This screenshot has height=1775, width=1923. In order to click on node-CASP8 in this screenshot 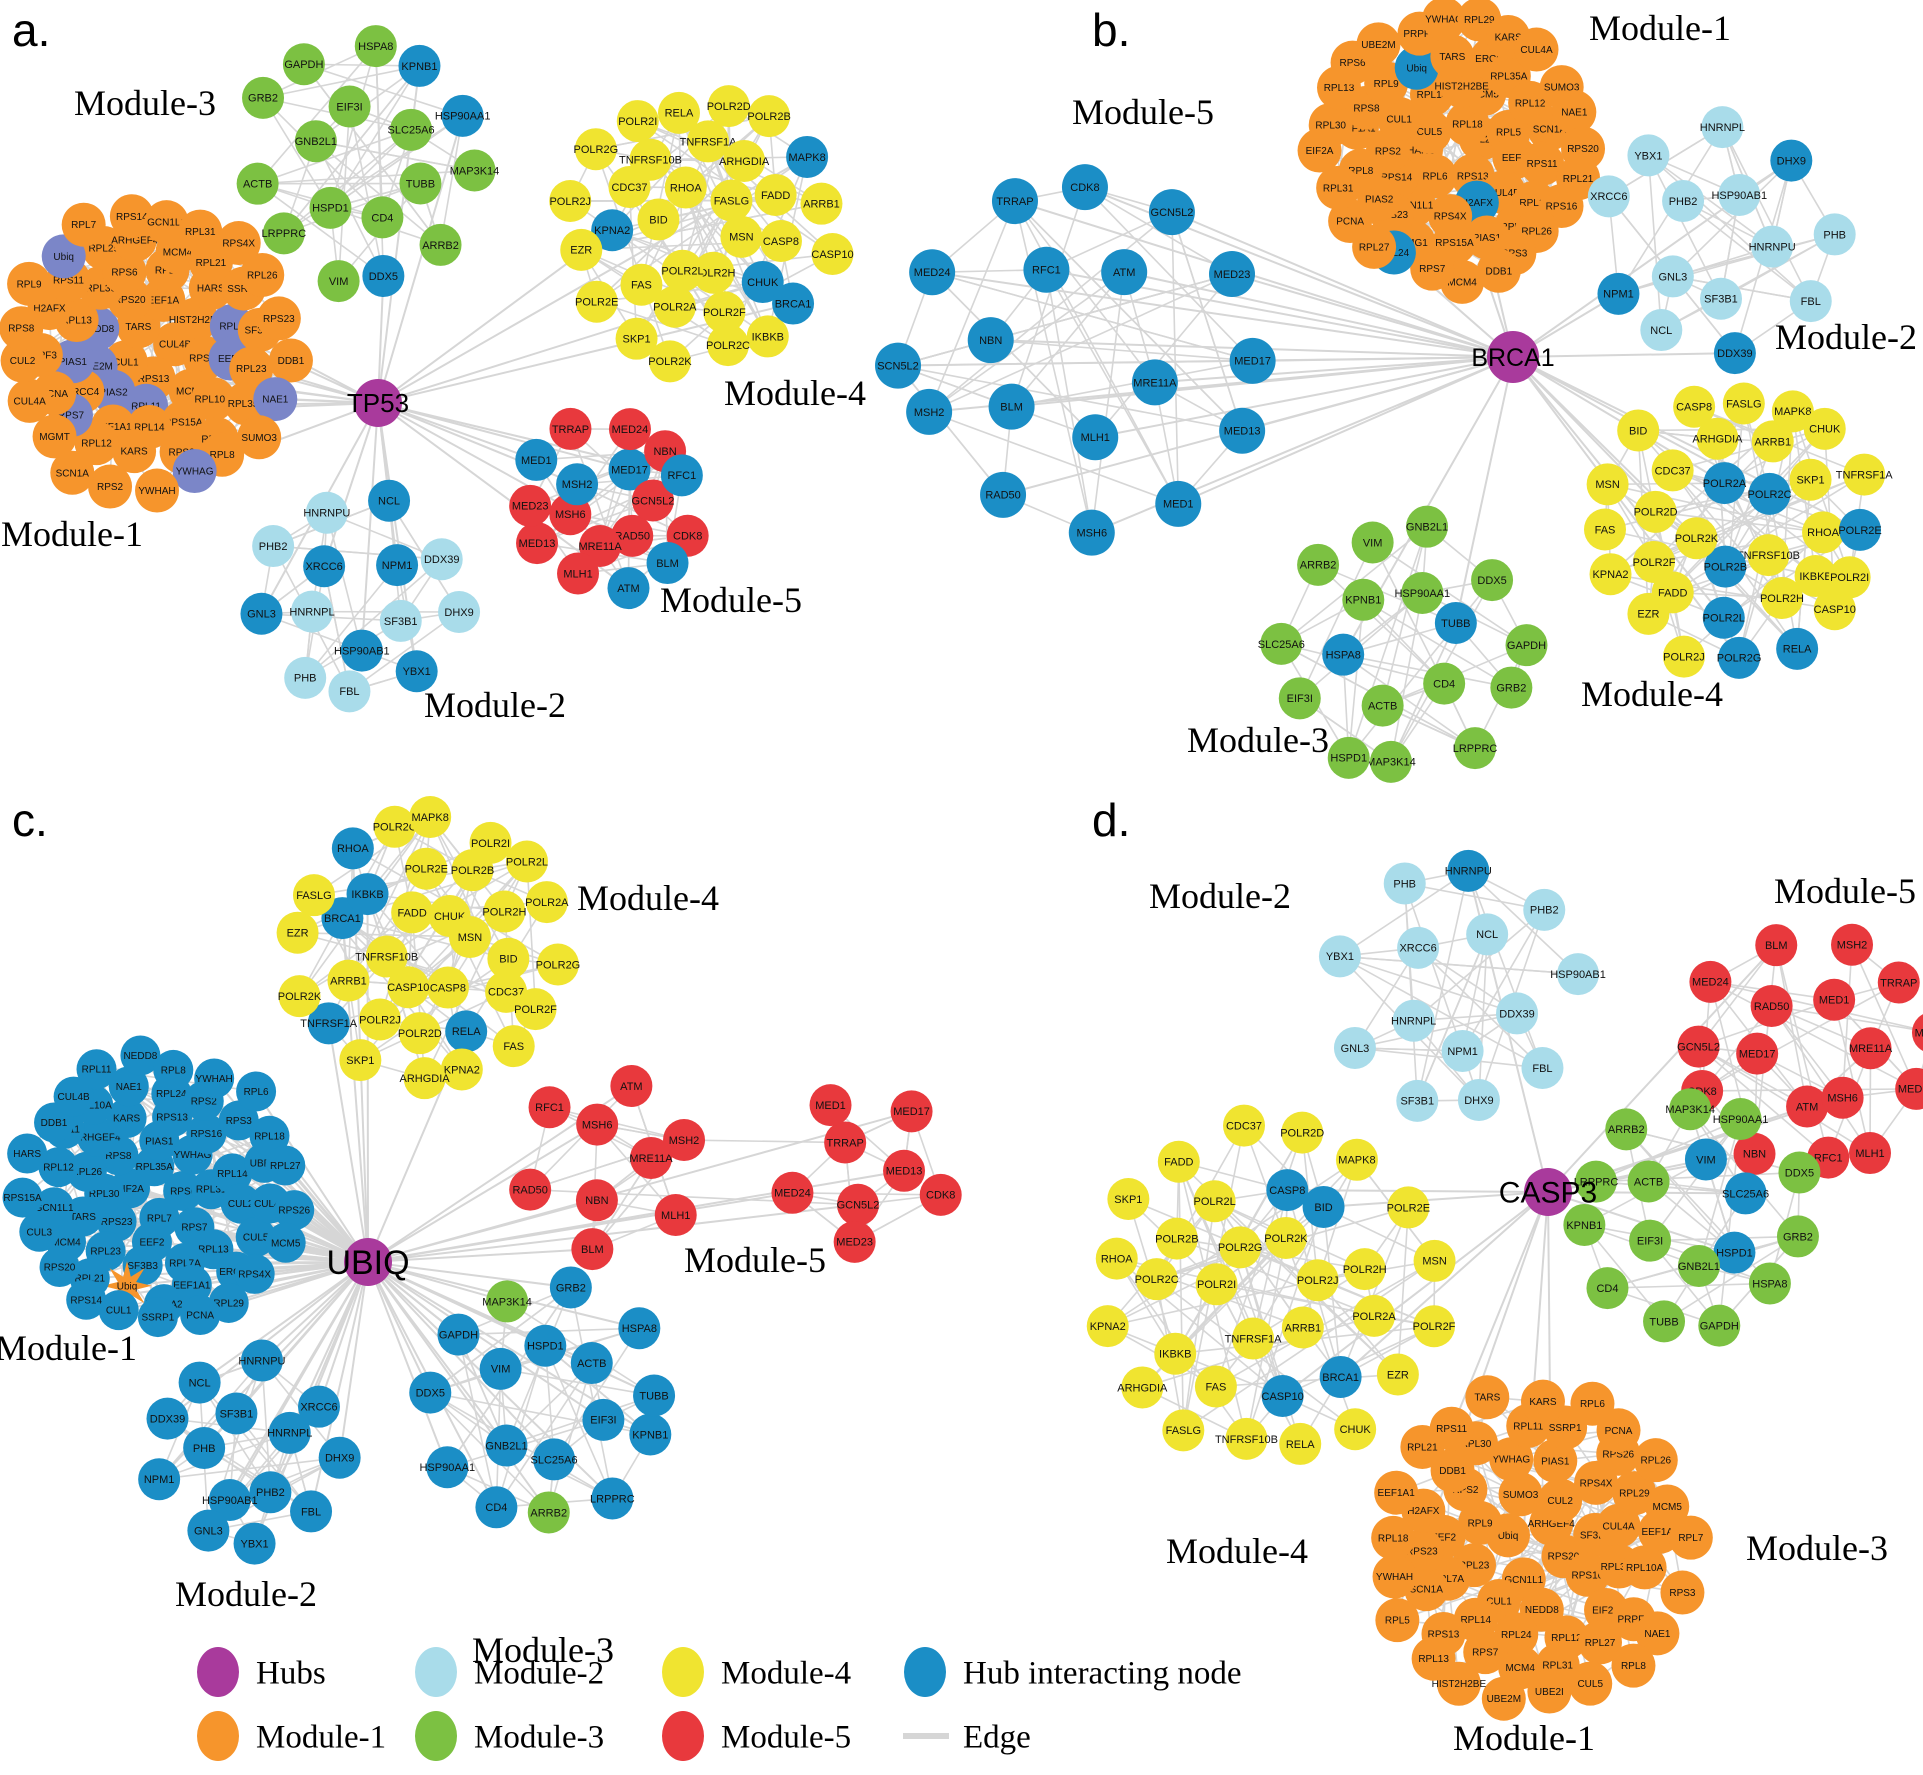, I will do `click(447, 987)`.